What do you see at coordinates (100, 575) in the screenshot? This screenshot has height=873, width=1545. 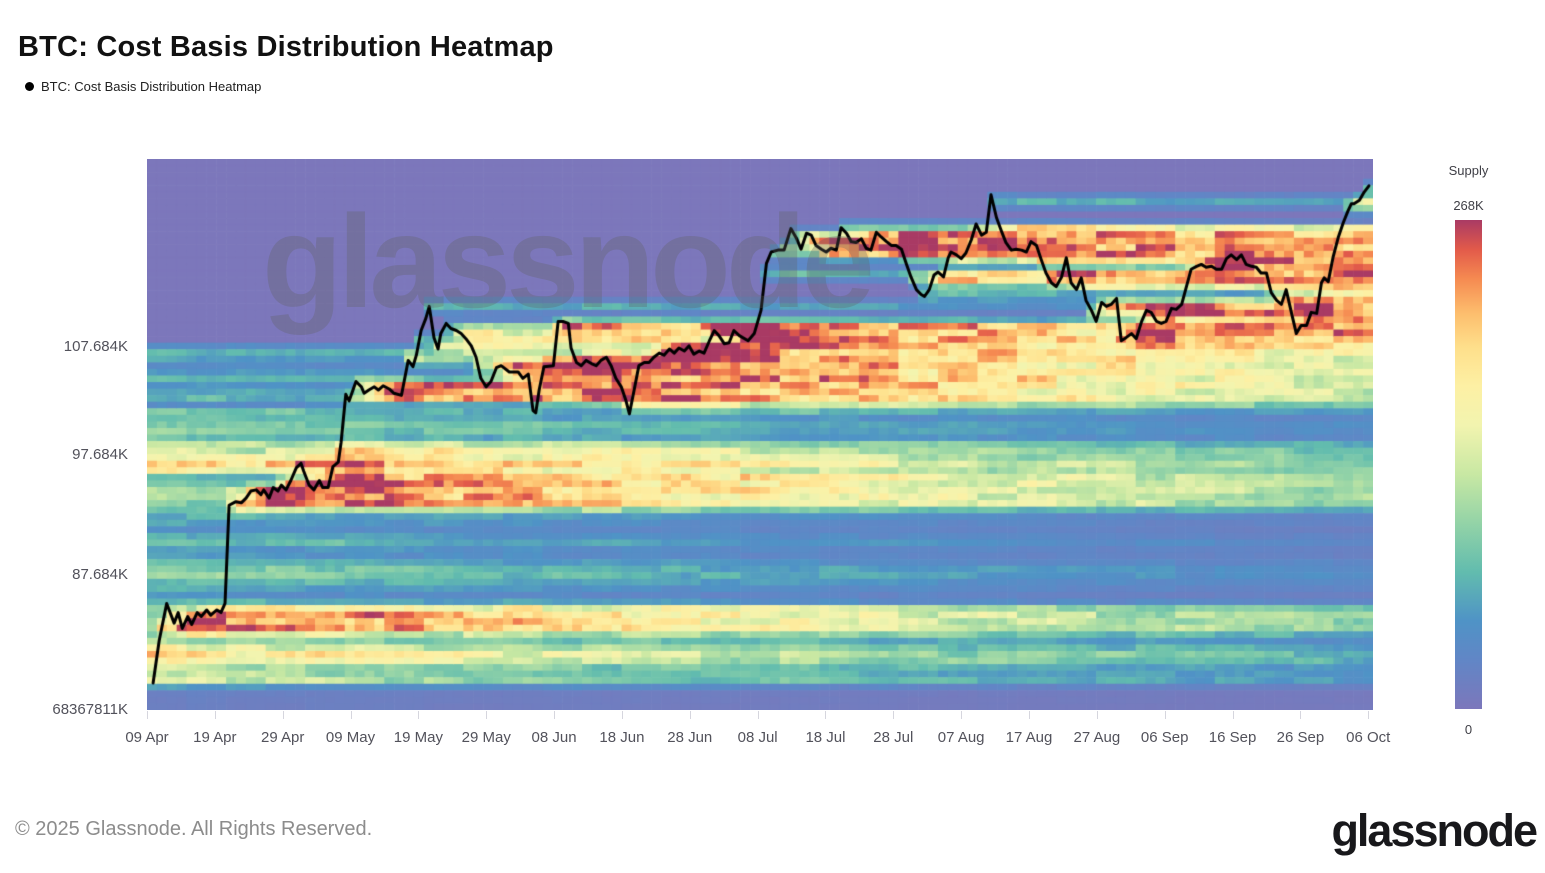 I see `y-axis-label: 87.684K` at bounding box center [100, 575].